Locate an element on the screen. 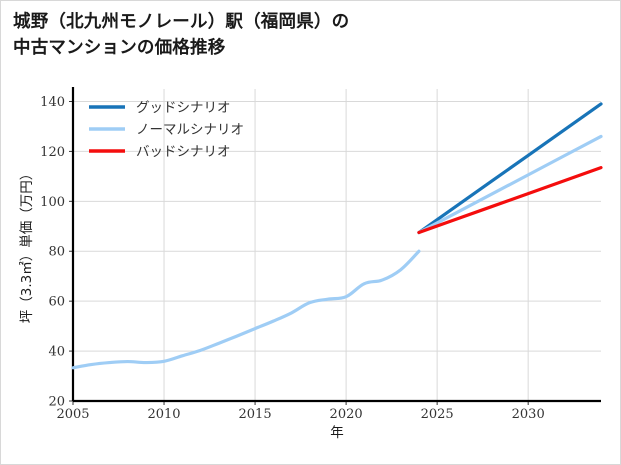 The width and height of the screenshot is (621, 465). legend-label: グッドシナリオ is located at coordinates (183, 108).